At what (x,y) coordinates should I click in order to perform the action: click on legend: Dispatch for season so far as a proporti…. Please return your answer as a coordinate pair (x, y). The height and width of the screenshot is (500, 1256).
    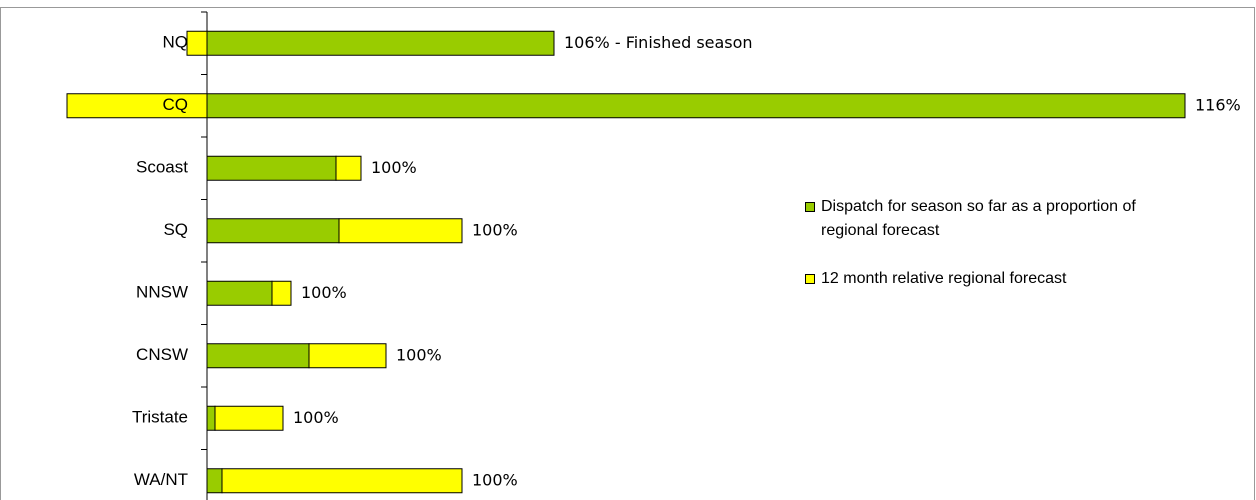
    Looking at the image, I should click on (975, 255).